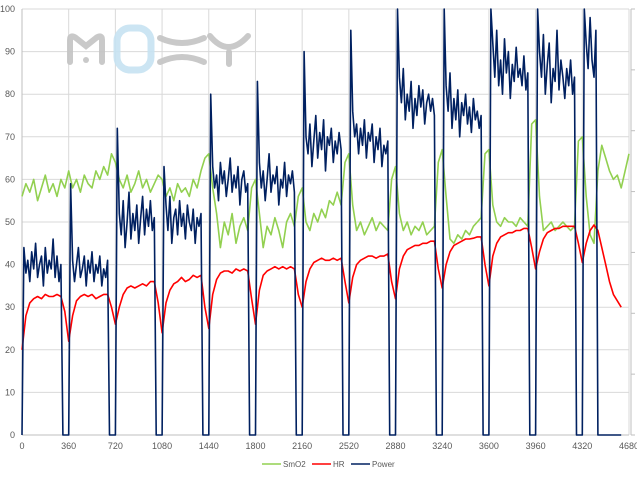 Image resolution: width=637 pixels, height=482 pixels. Describe the element at coordinates (10, 52) in the screenshot. I see `y-tick-label: 90` at that location.